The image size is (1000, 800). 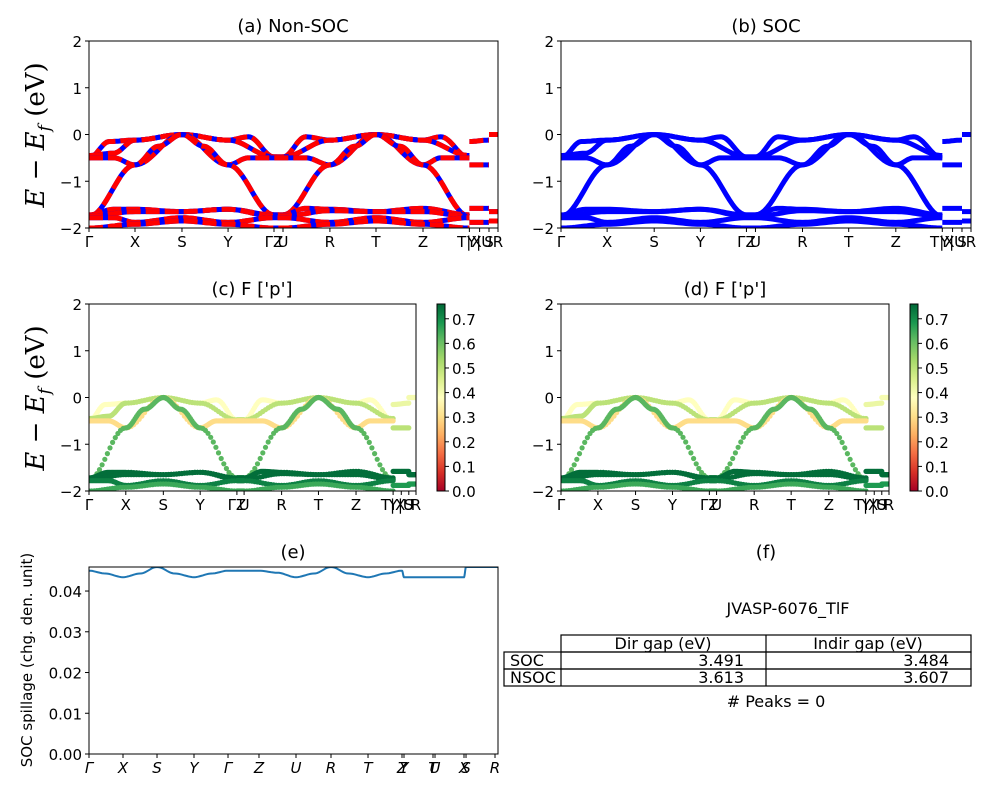 I want to click on ytick-label: 0.03, so click(x=65, y=633).